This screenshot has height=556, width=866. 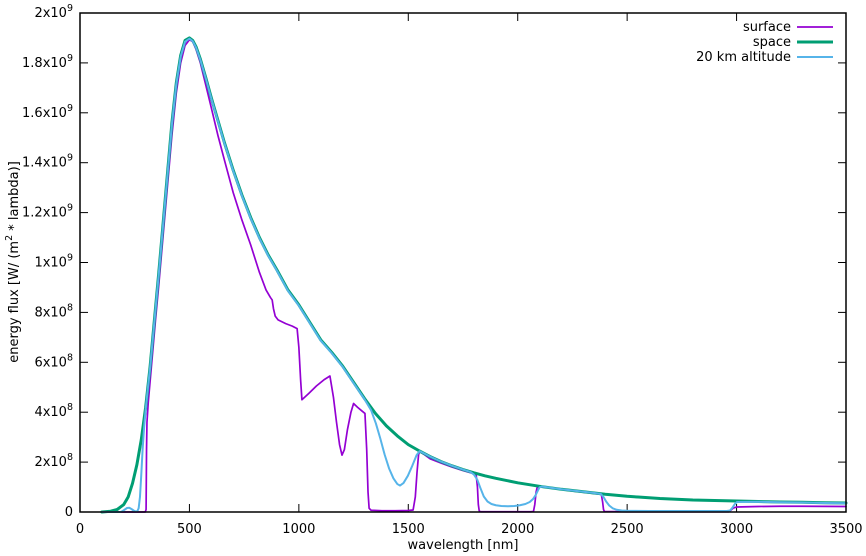 I want to click on legend-label: 20 km altitude, so click(x=743, y=57).